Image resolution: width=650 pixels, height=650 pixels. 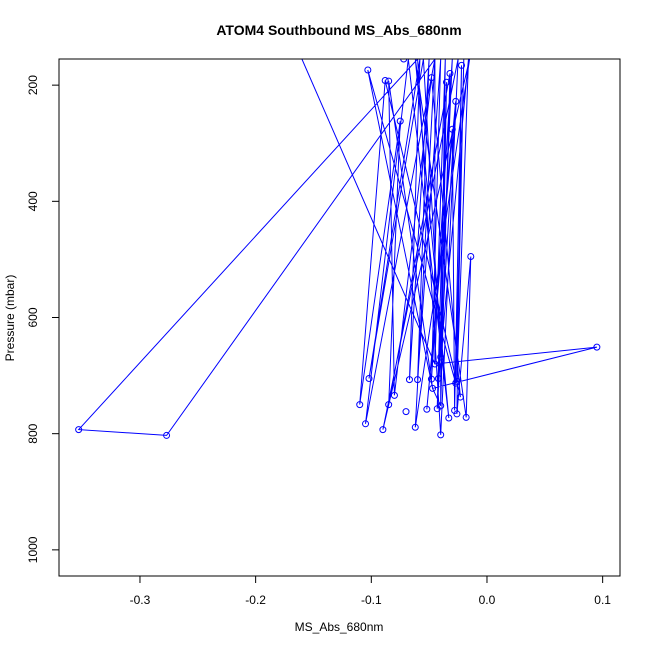 I want to click on y-tick-label: 800, so click(x=33, y=433).